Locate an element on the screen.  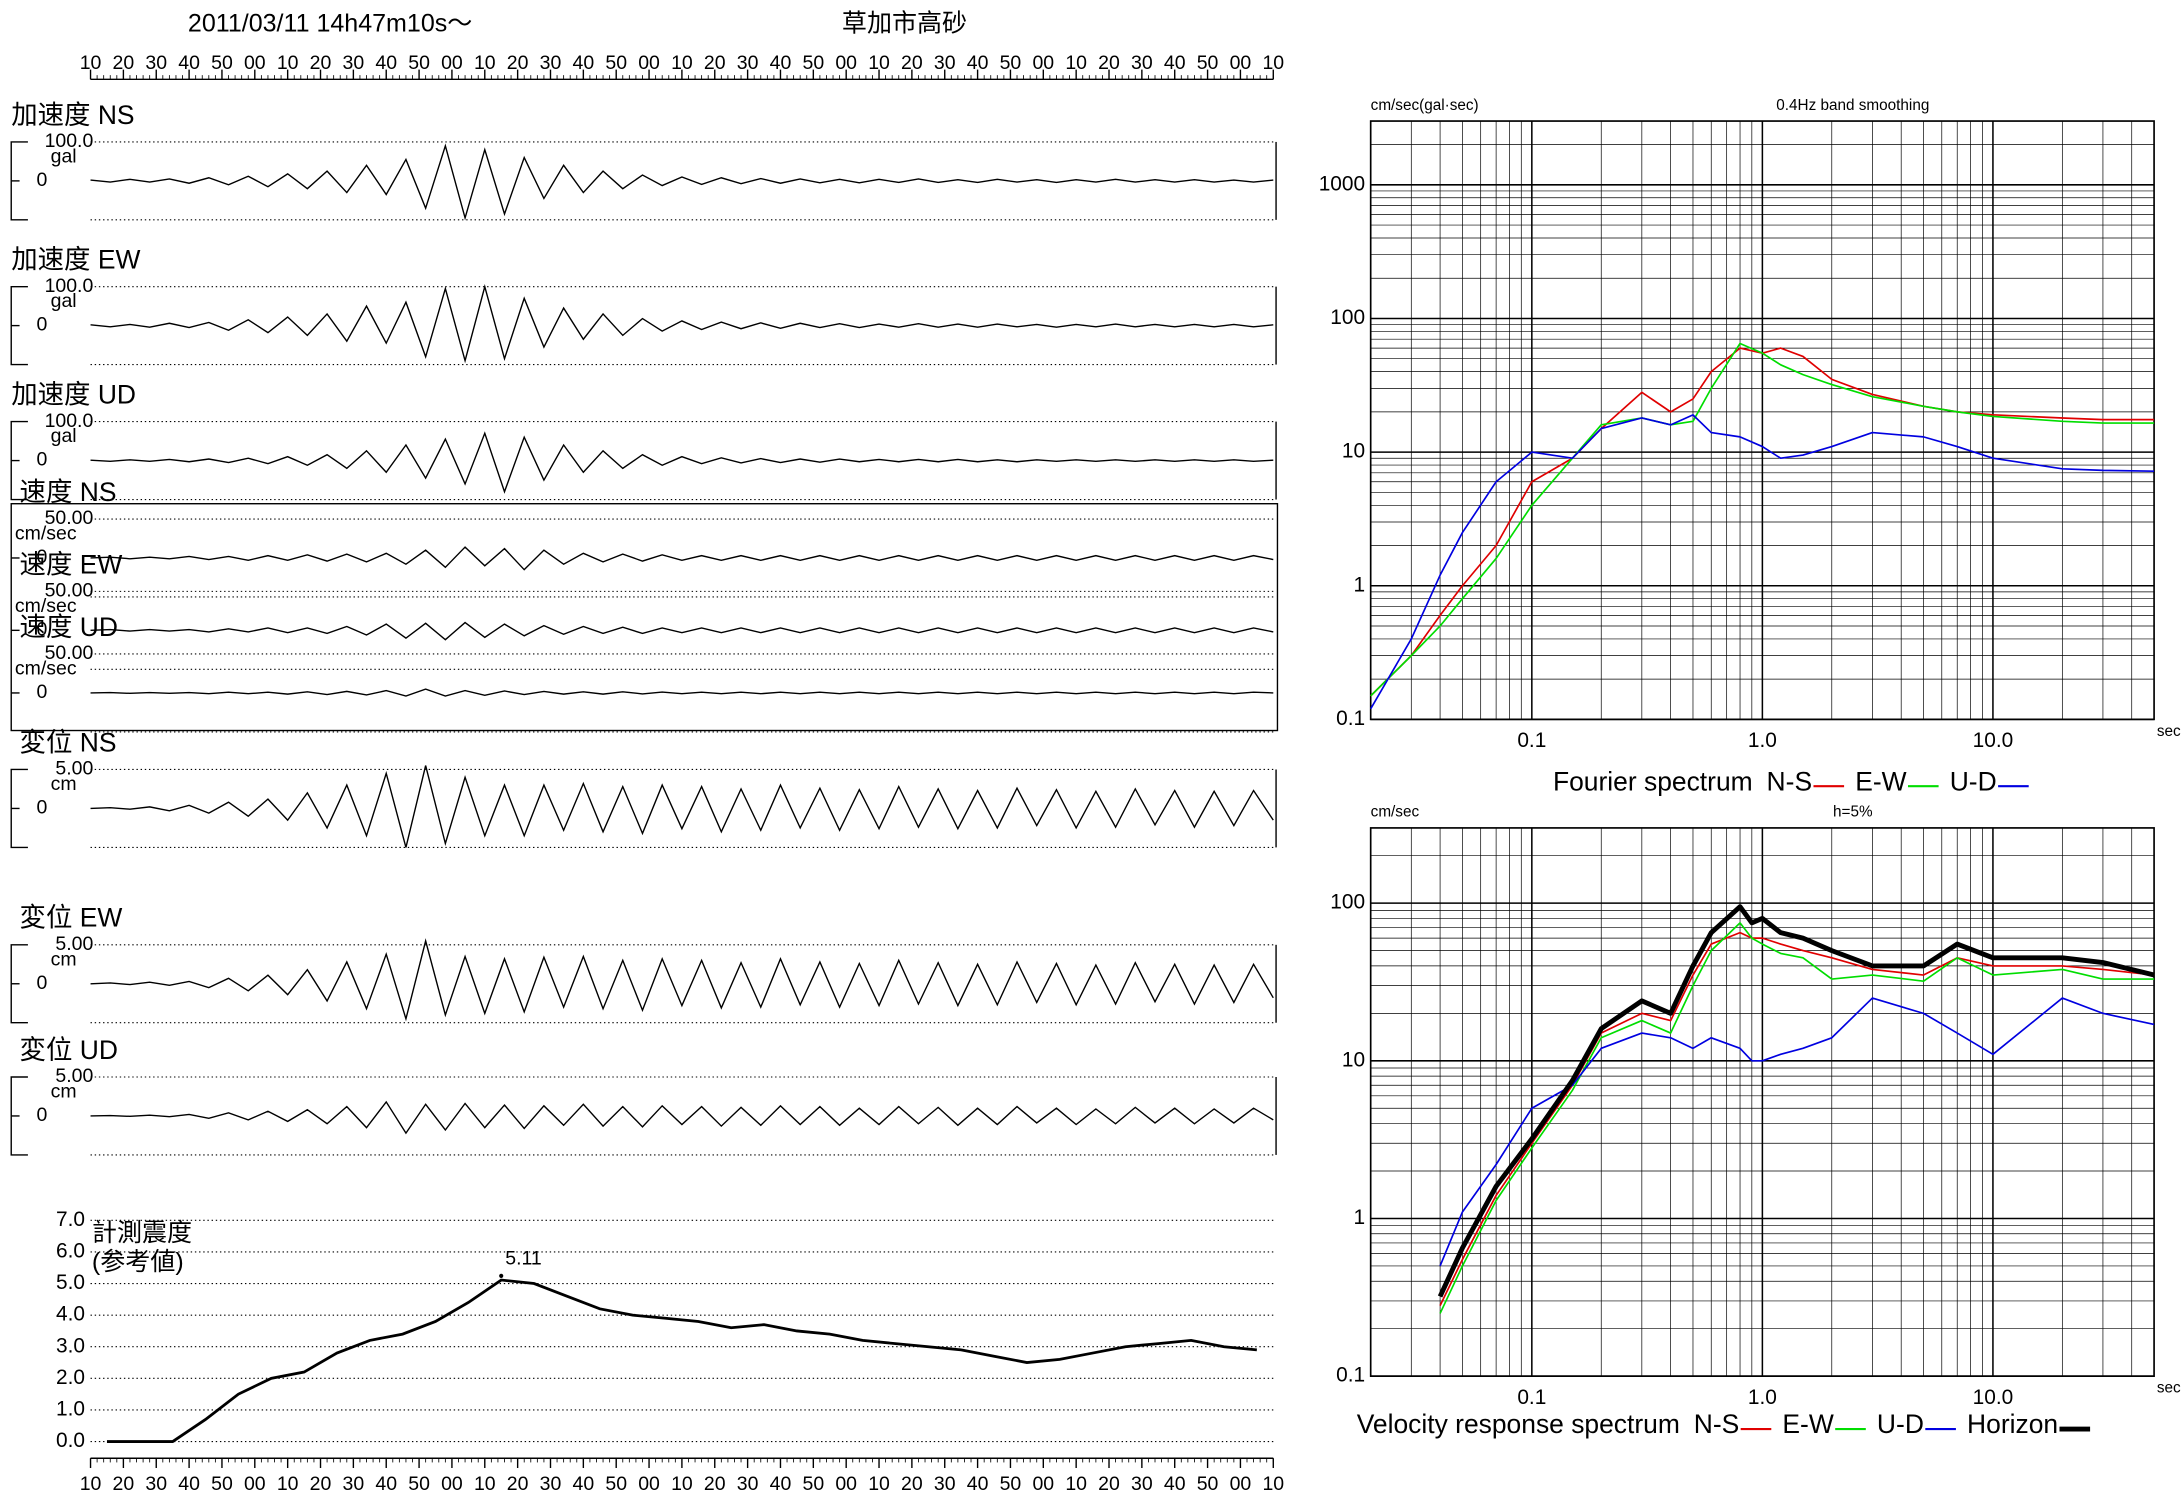
trace-name: 速度 EW is located at coordinates (71, 564).